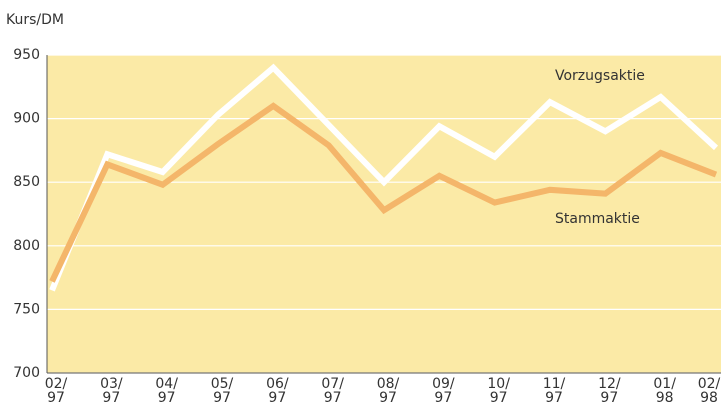 This screenshot has width=721, height=413. Describe the element at coordinates (26, 246) in the screenshot. I see `y-tick-label: 800` at that location.